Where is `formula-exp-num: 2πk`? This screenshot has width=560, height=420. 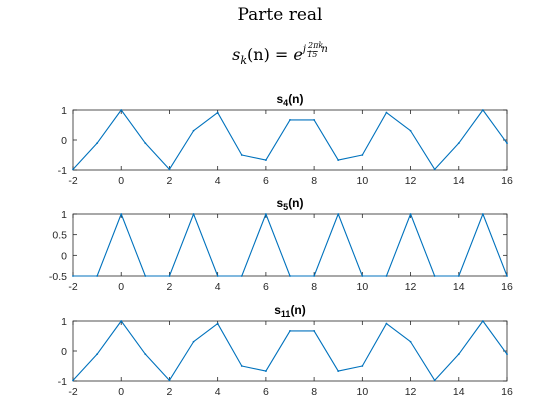
formula-exp-num: 2πk is located at coordinates (315, 45).